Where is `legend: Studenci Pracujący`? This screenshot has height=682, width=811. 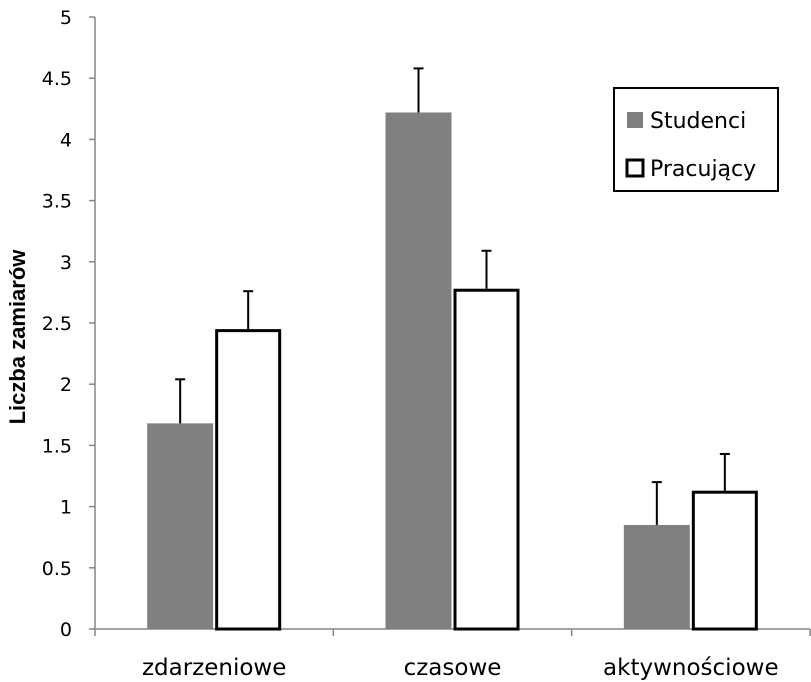
legend: Studenci Pracujący is located at coordinates (696, 139).